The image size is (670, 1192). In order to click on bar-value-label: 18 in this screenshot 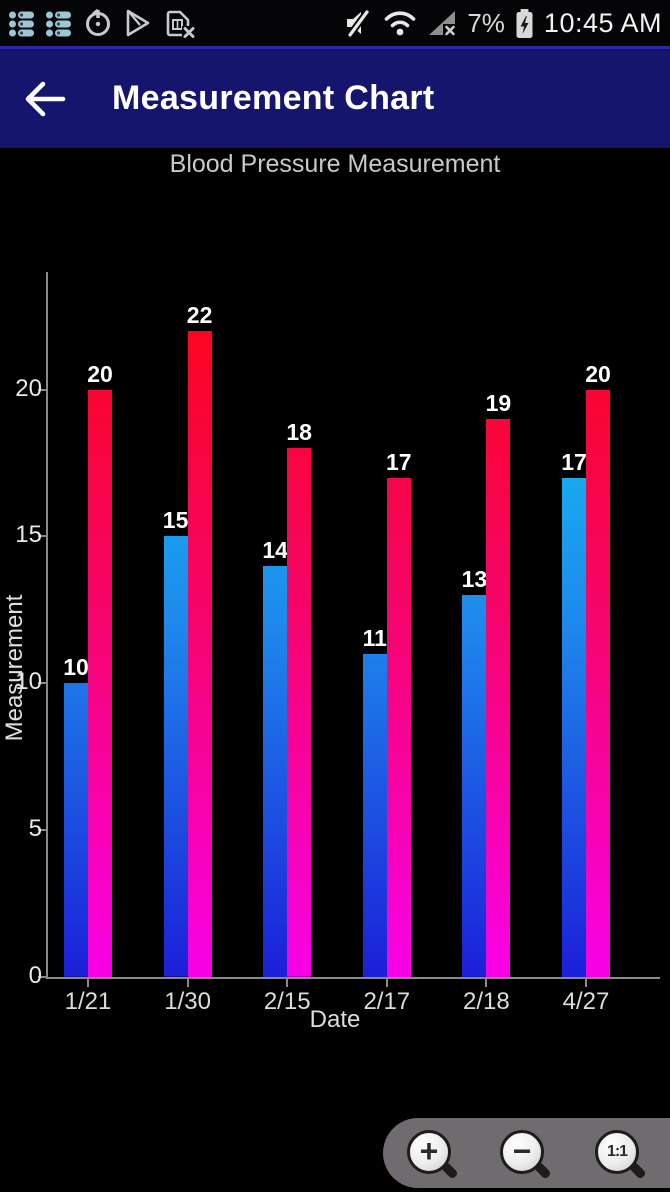, I will do `click(299, 432)`.